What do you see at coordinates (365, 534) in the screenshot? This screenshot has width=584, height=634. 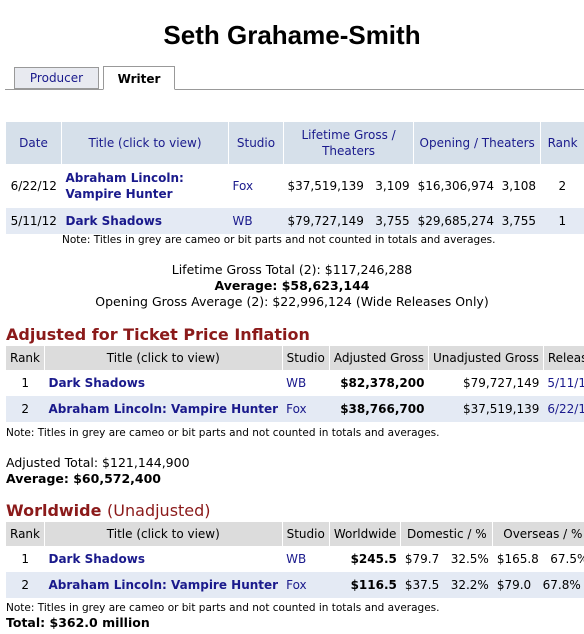 I see `col-worldwide: Worldwide` at bounding box center [365, 534].